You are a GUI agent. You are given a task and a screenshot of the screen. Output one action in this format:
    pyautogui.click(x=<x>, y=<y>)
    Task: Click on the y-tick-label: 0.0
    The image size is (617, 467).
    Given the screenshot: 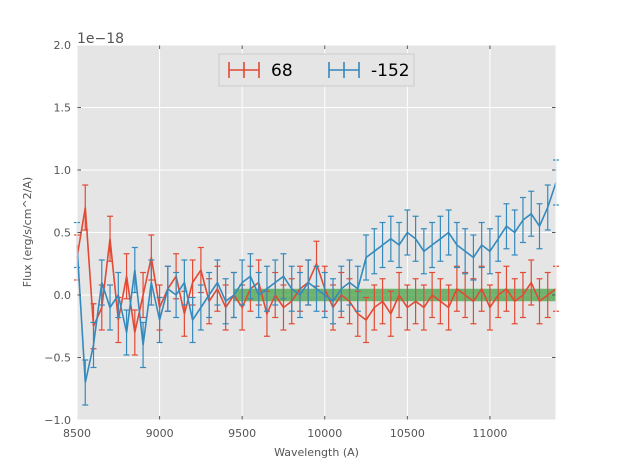 What is the action you would take?
    pyautogui.click(x=63, y=295)
    